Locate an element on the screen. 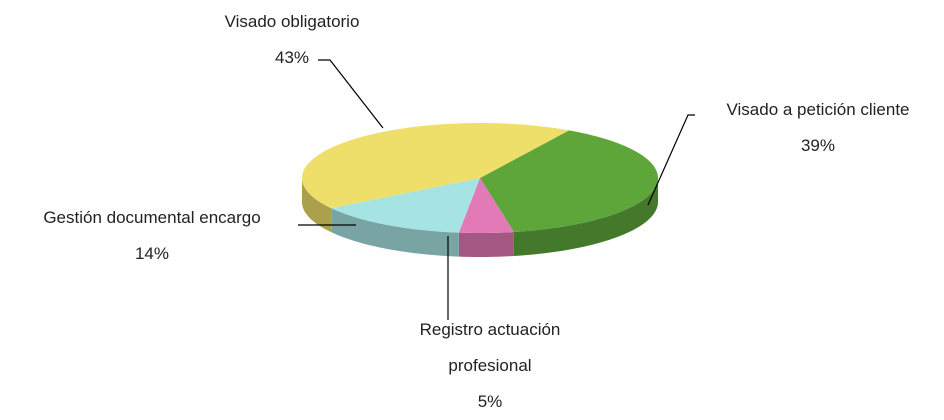  slice-label: Visado obligatorio 43% is located at coordinates (292, 40).